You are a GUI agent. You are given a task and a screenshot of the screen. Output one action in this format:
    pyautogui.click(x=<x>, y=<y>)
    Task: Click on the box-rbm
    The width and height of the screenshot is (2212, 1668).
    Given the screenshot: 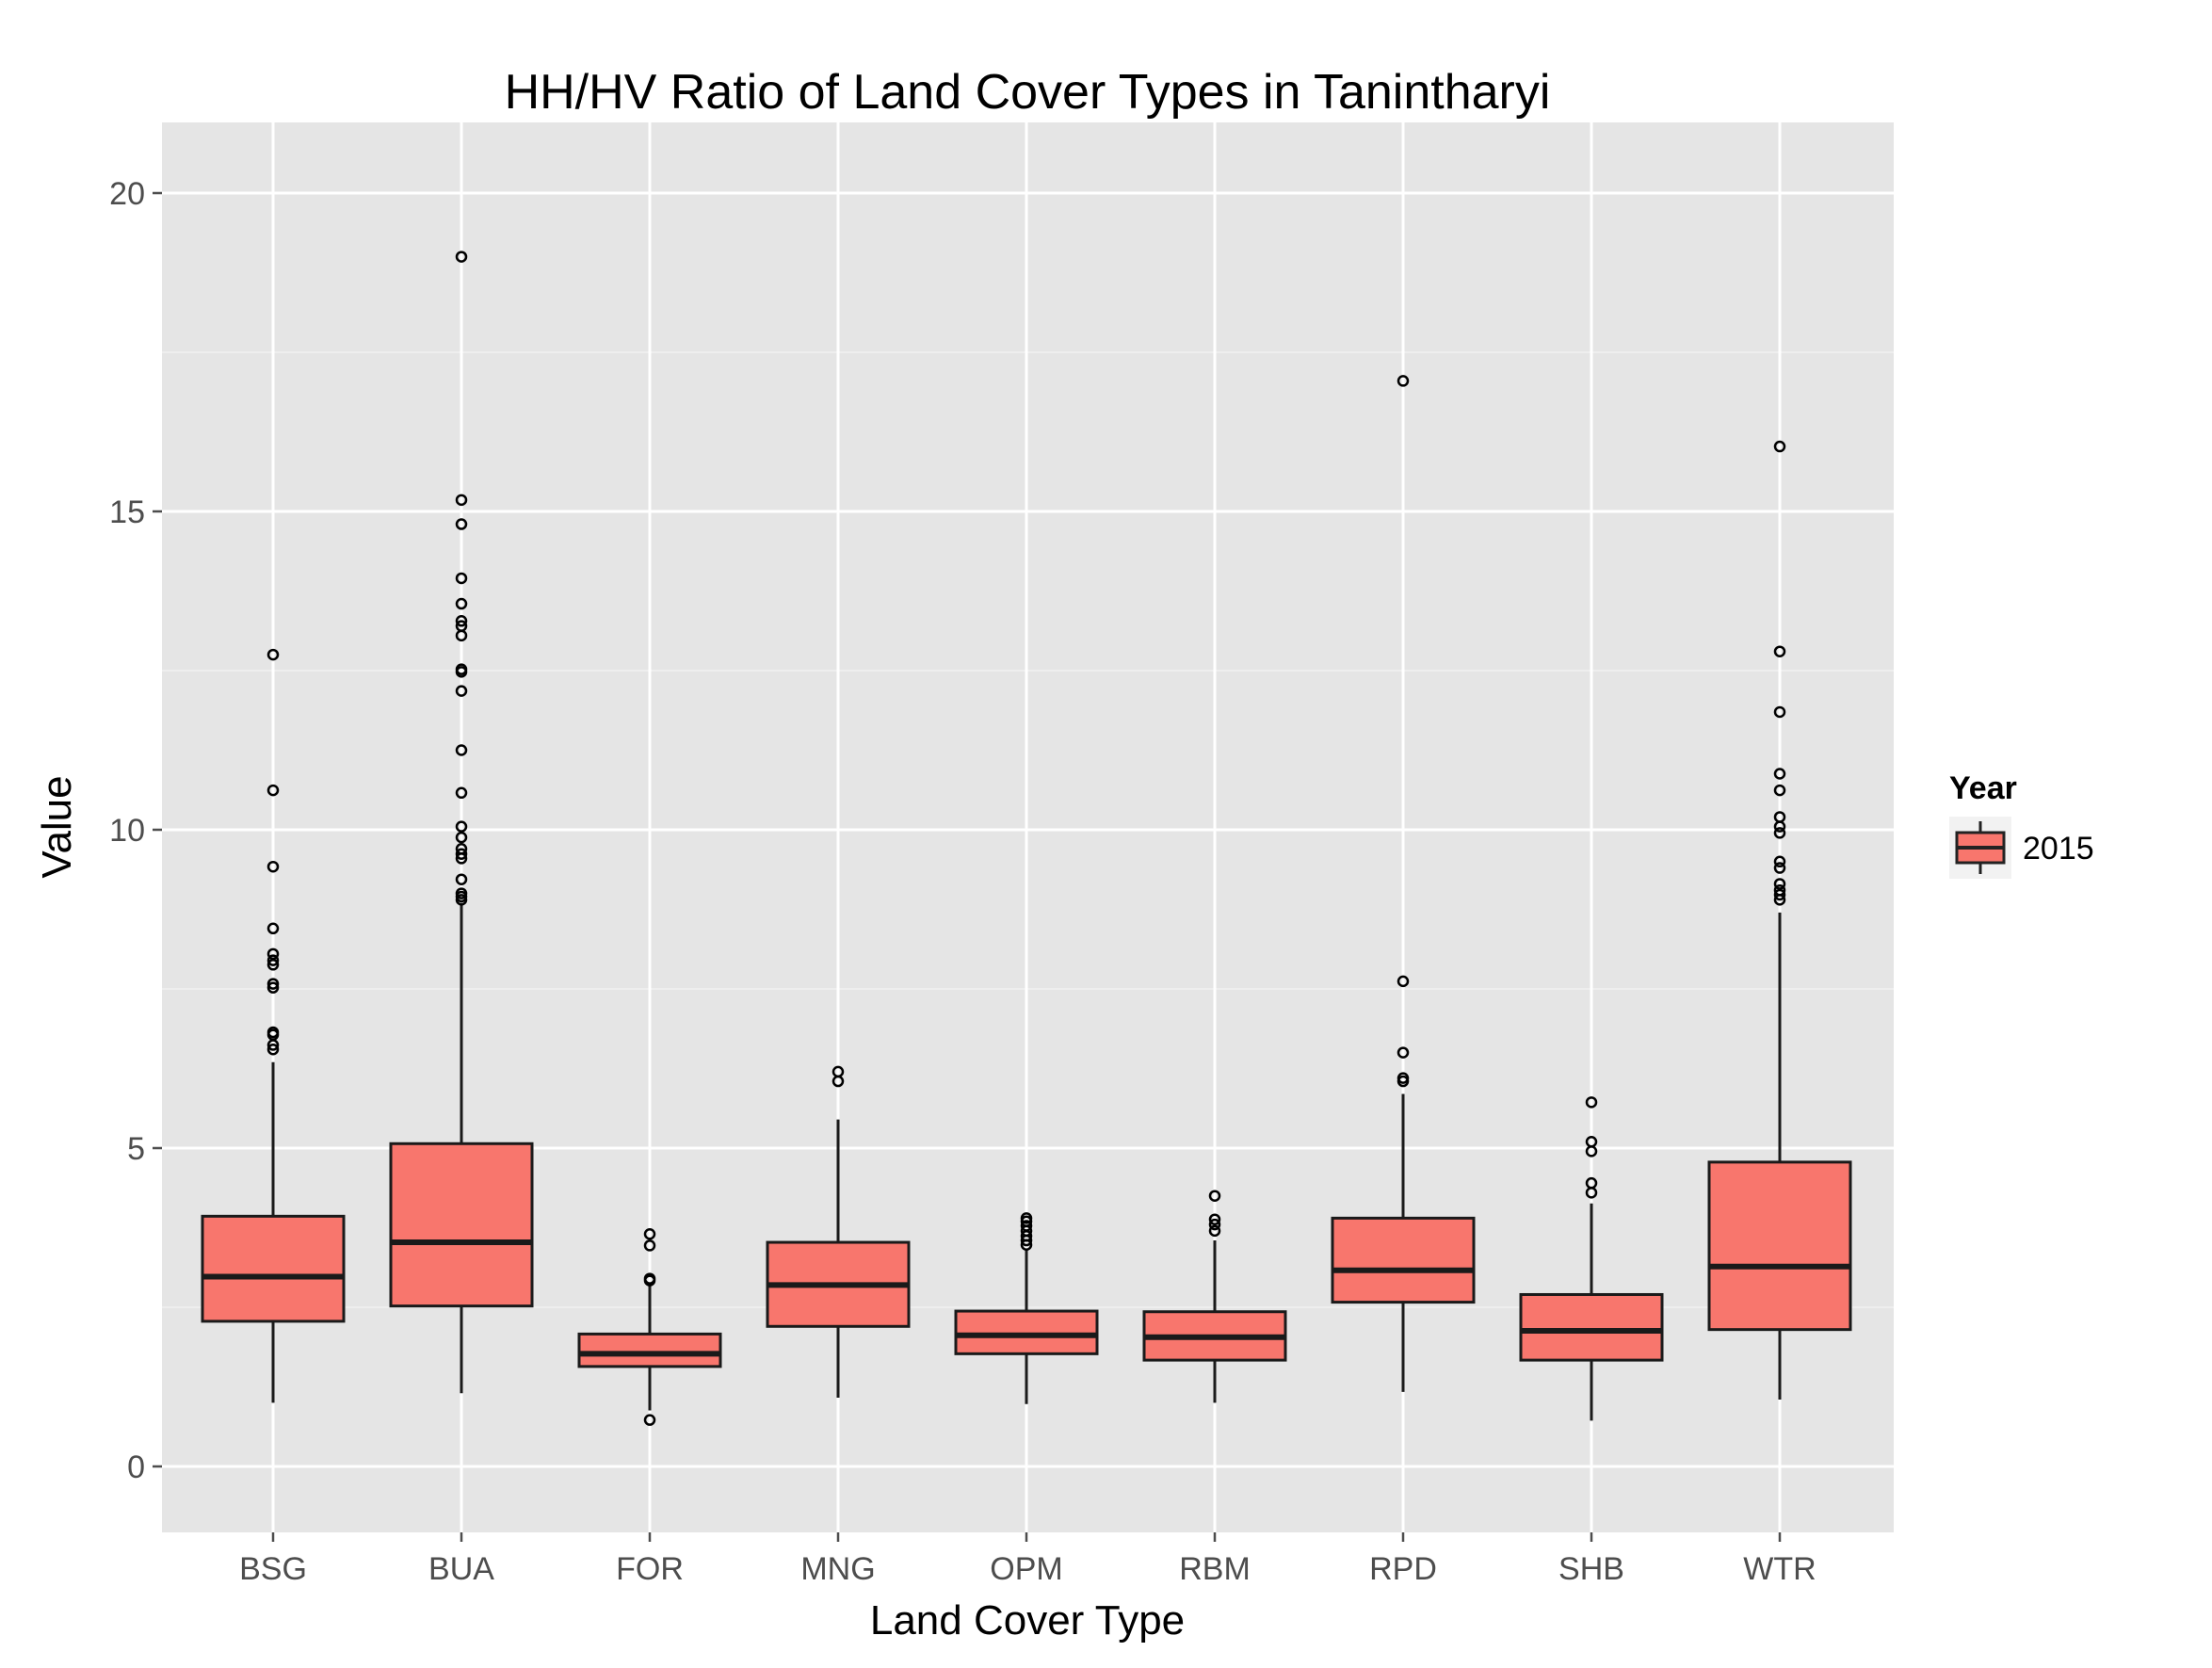 What is the action you would take?
    pyautogui.click(x=1214, y=1296)
    